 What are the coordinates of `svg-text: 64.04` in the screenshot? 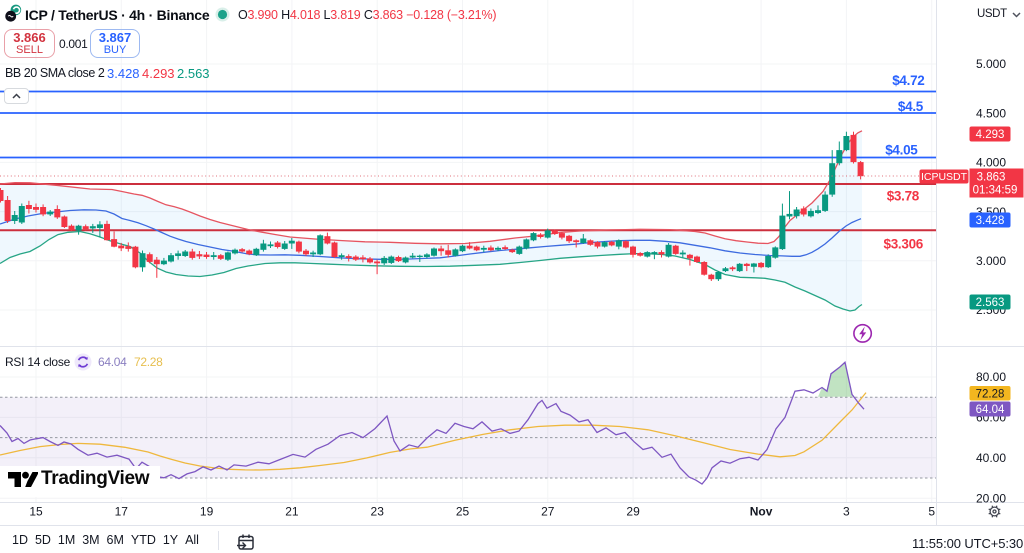 It's located at (990, 410).